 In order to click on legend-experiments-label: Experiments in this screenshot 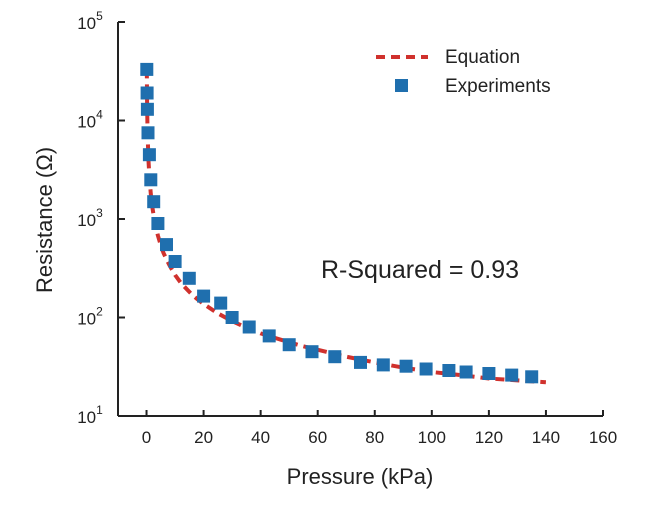, I will do `click(498, 86)`.